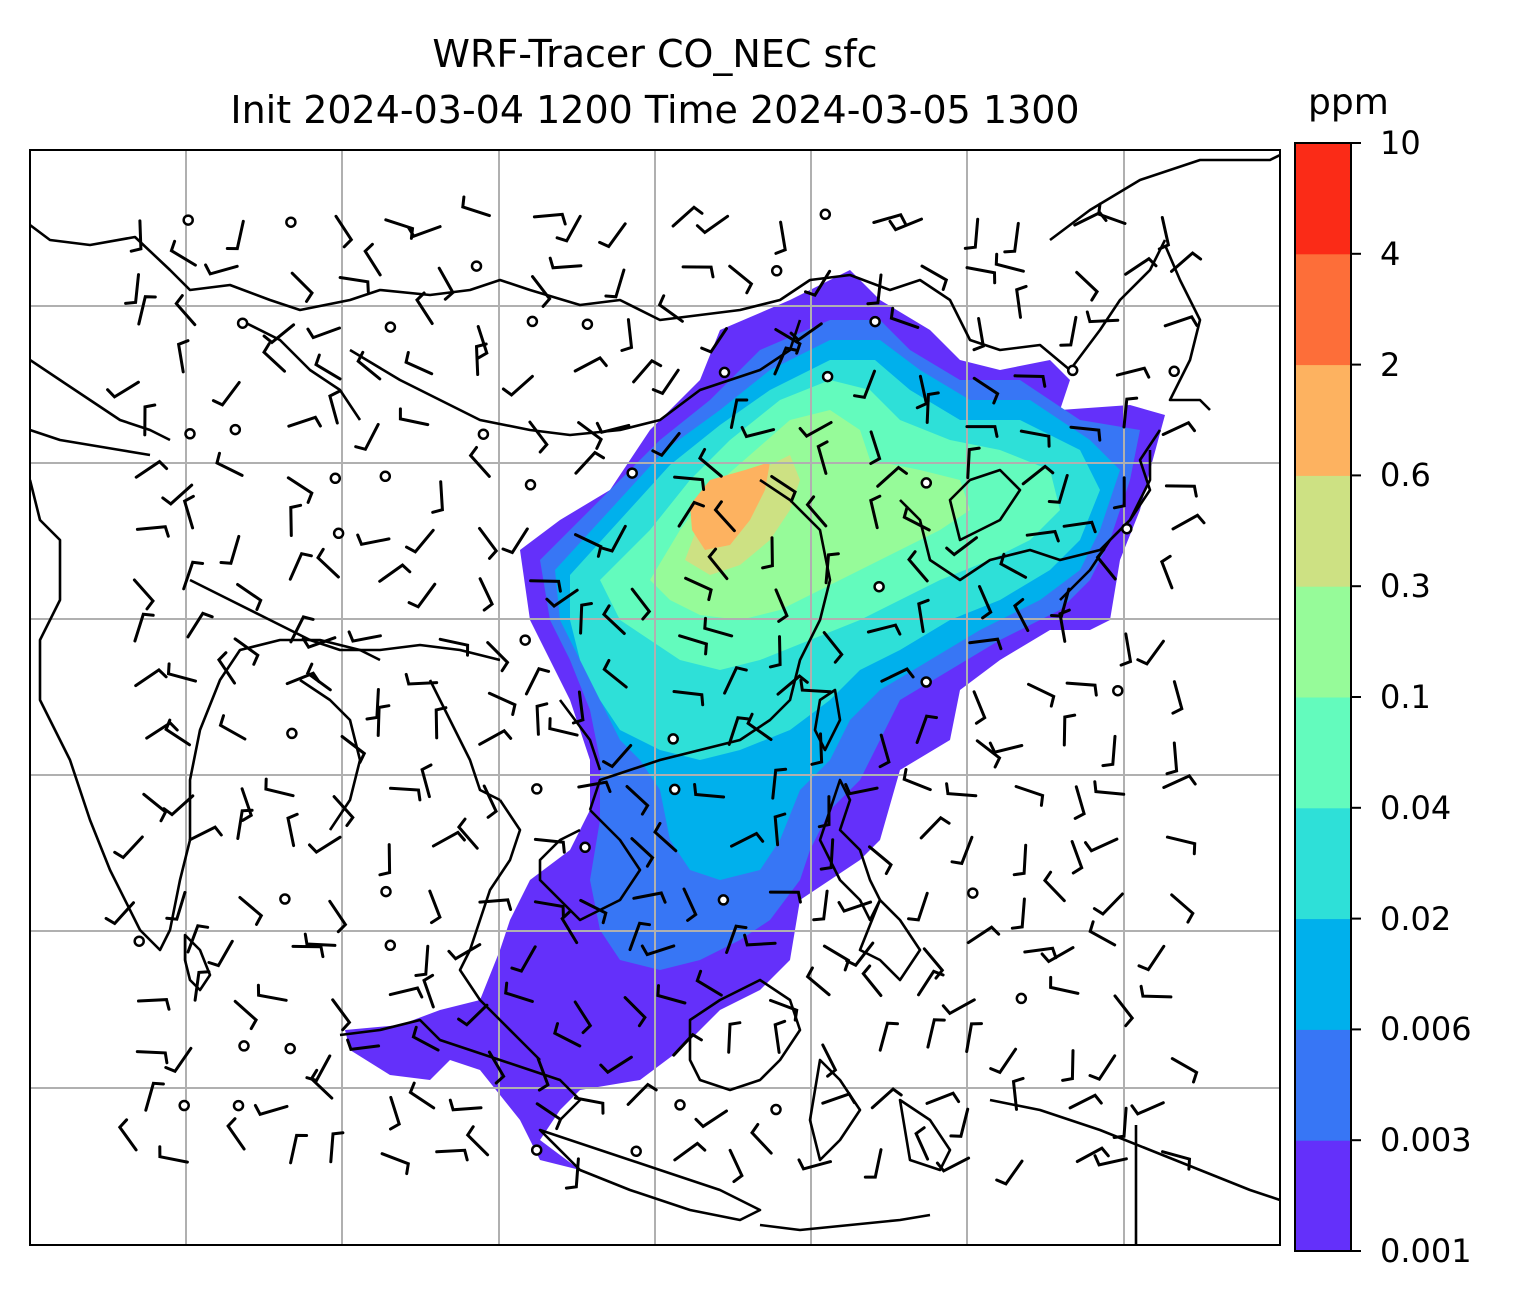  I want to click on colorbar-frame, so click(1323, 697).